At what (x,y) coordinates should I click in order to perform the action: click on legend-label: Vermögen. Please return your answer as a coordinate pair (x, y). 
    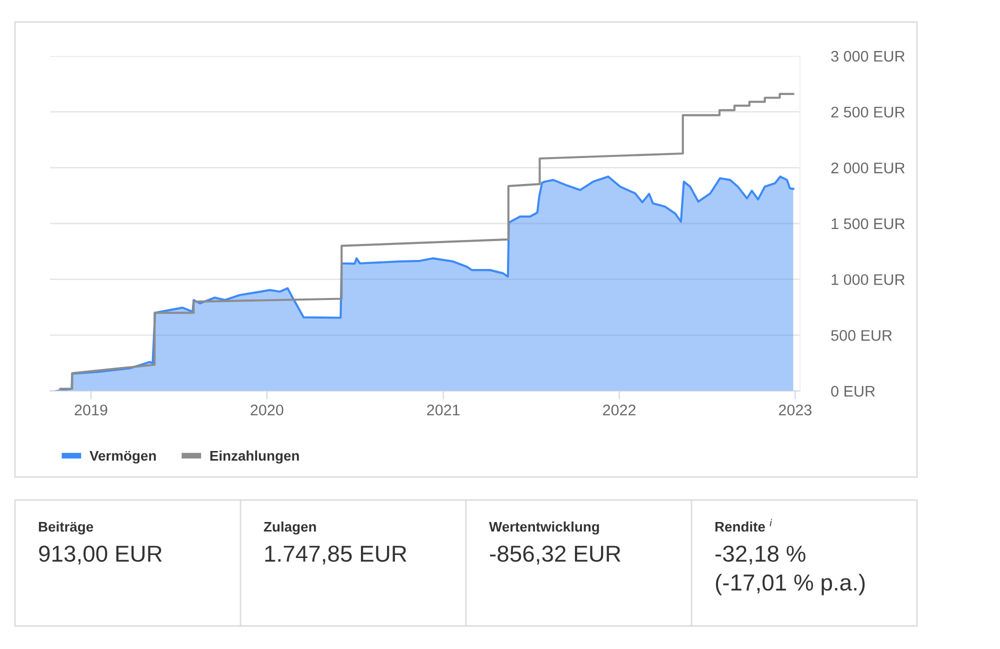
    Looking at the image, I should click on (123, 457).